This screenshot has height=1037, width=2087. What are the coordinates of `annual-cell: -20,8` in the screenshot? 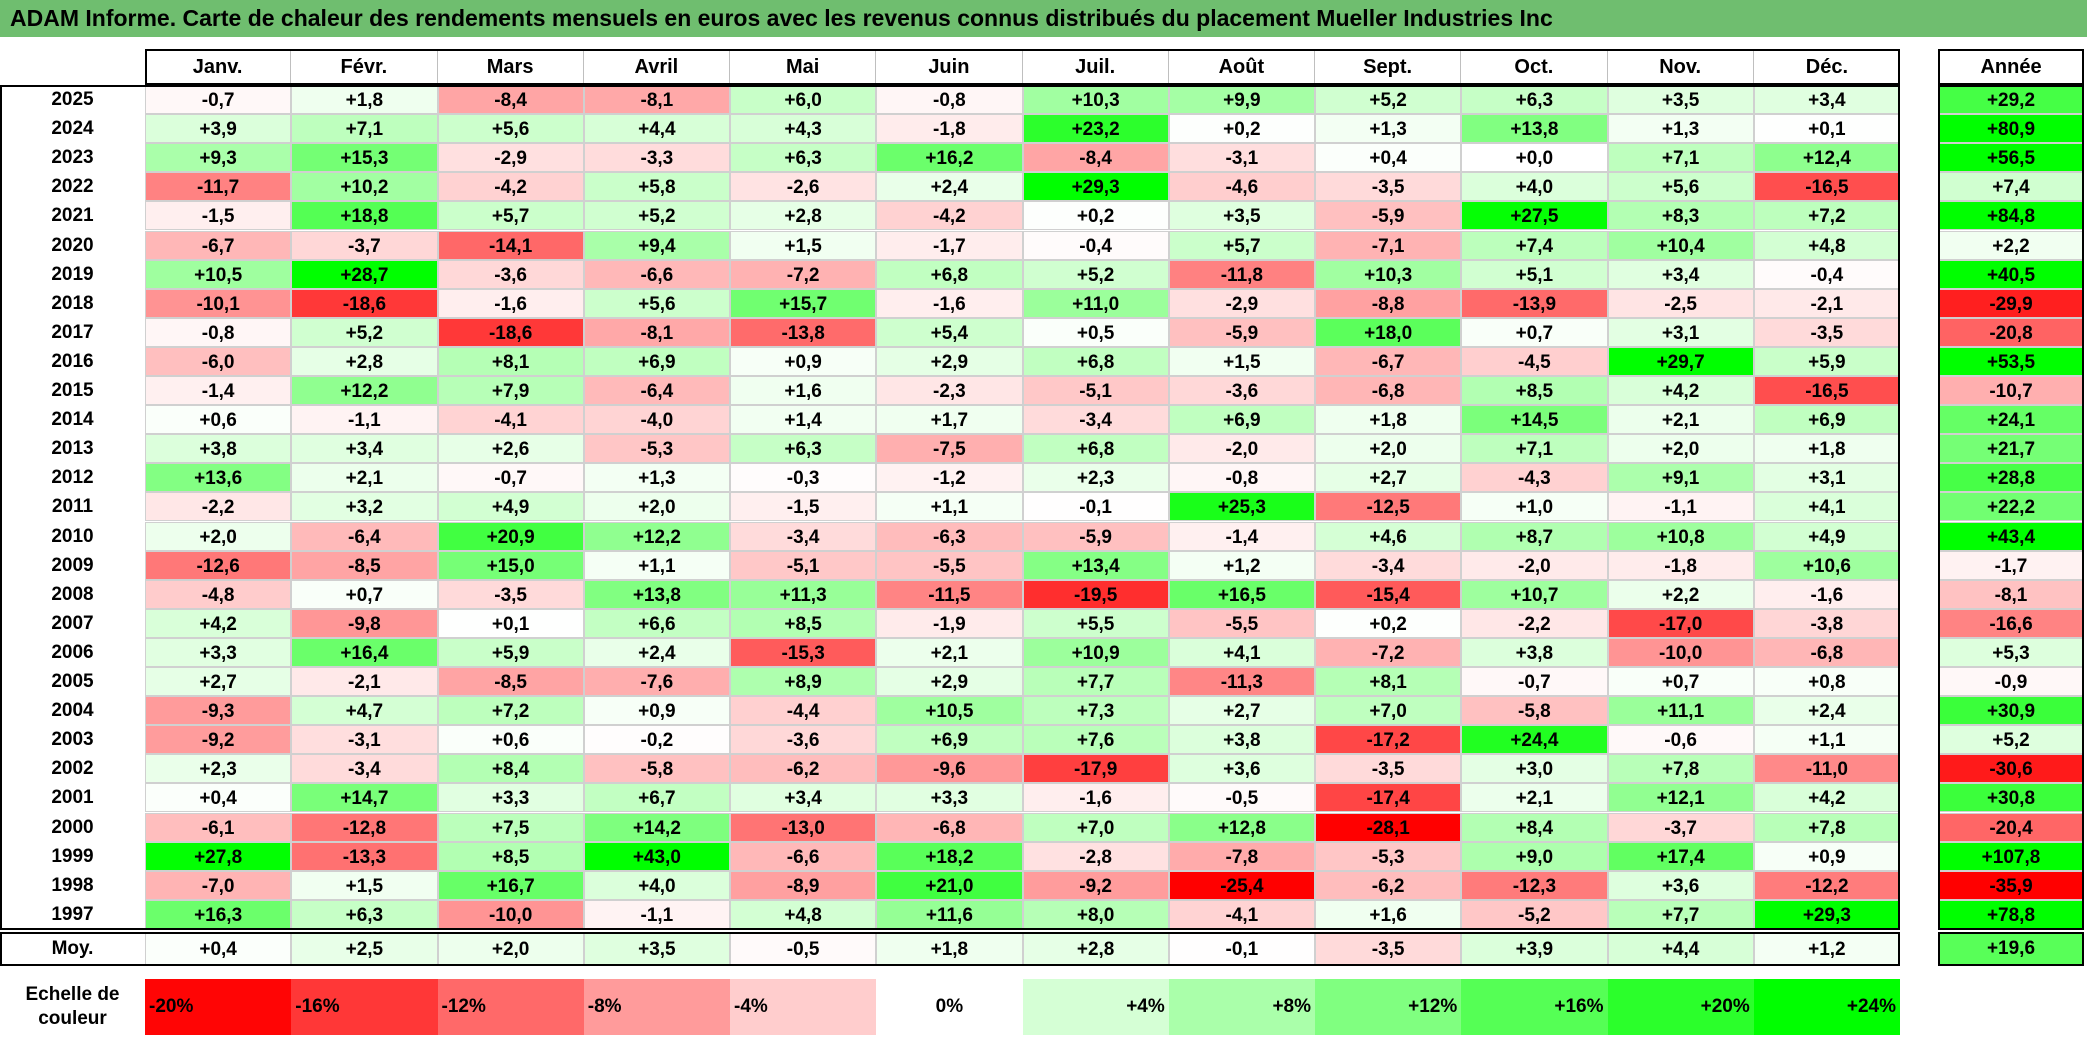 It's located at (2011, 332).